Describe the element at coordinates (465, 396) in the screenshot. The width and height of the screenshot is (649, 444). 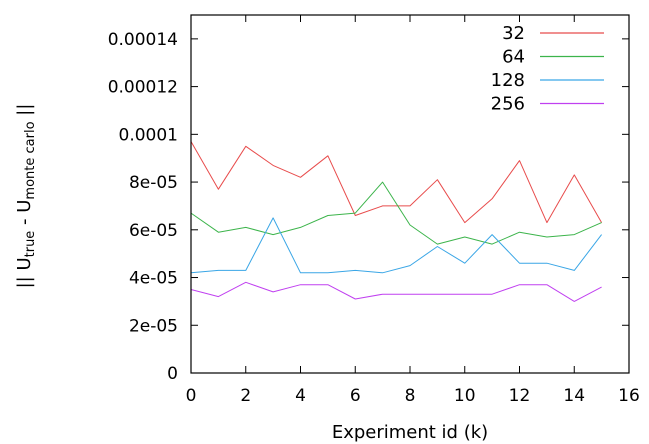
I see `x-tick-label: 10` at that location.